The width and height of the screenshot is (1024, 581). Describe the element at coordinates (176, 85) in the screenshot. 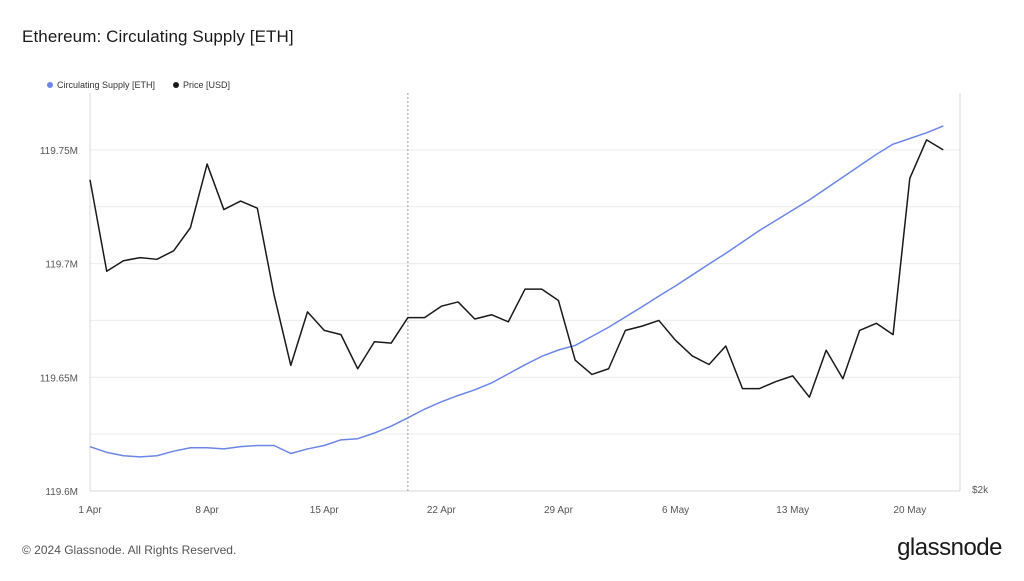

I see `legend-dot-price` at that location.